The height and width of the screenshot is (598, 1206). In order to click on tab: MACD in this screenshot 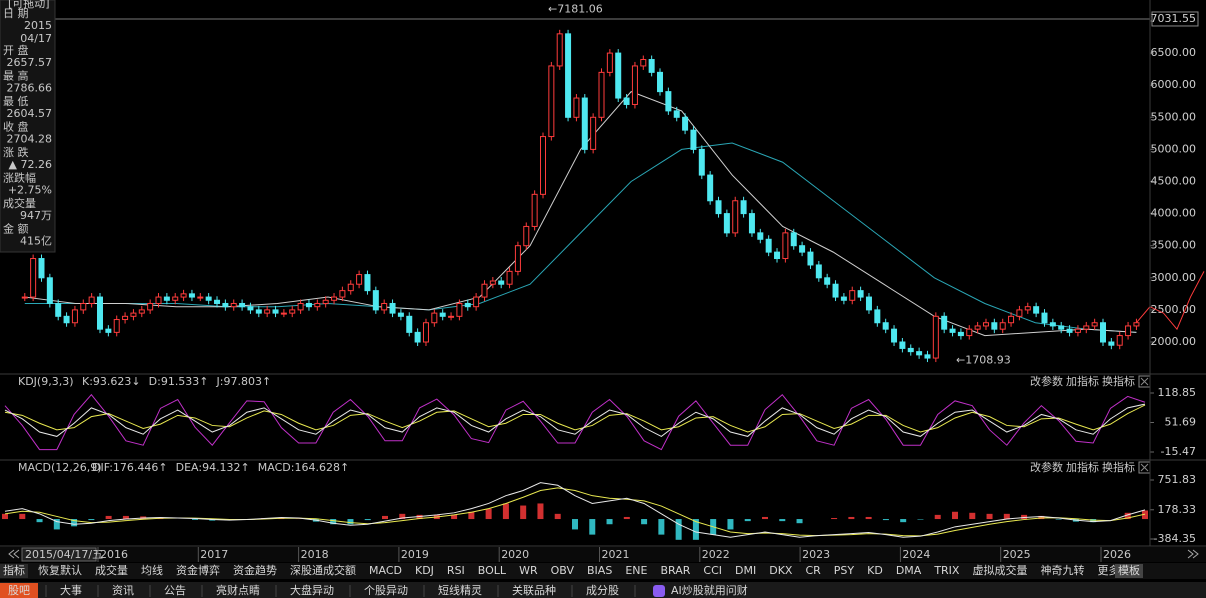, I will do `click(385, 570)`.